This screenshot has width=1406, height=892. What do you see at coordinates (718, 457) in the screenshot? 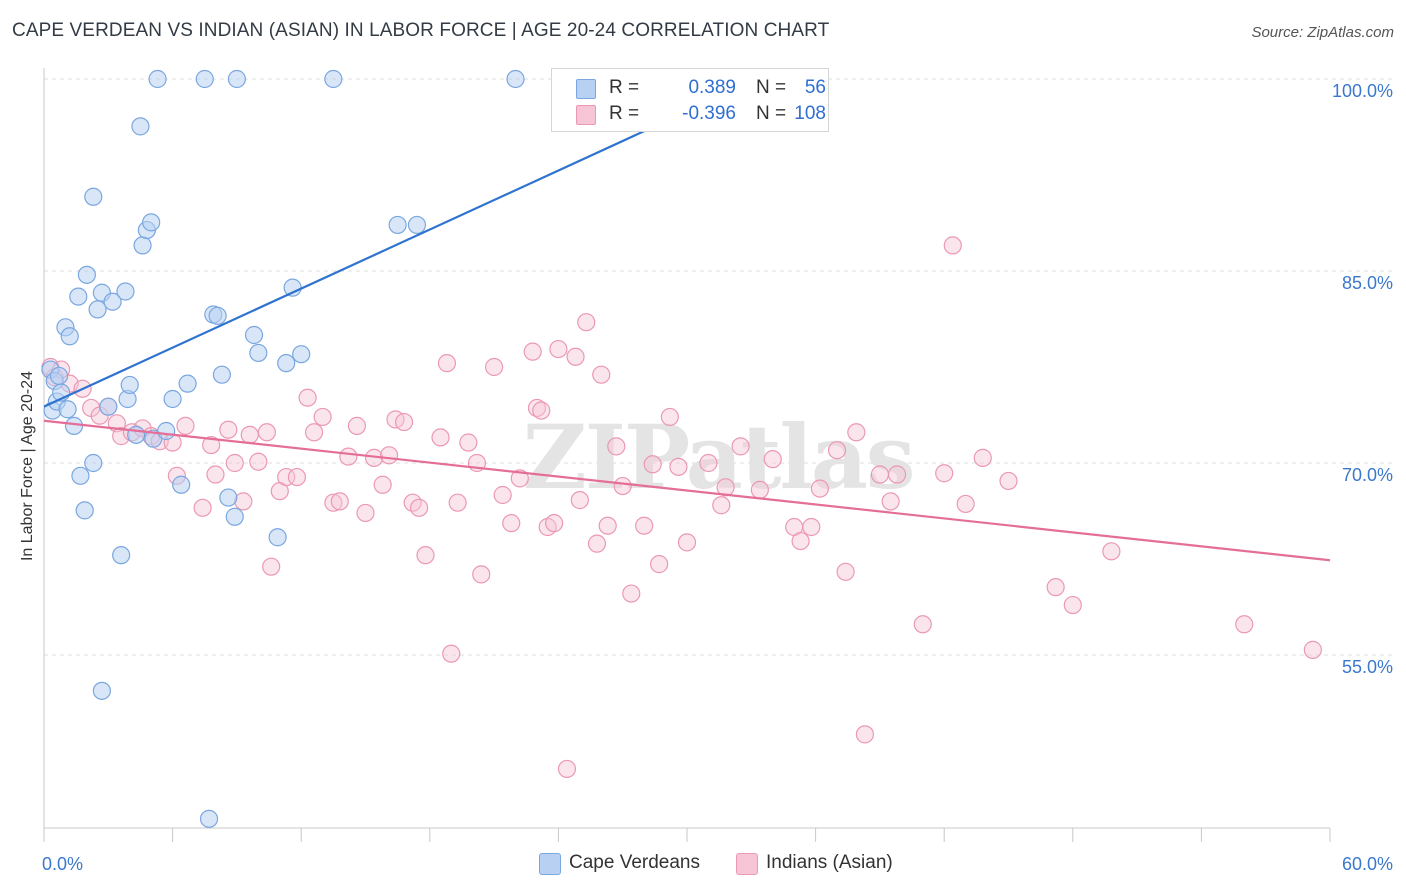
I see `watermark: ZIPatlas` at bounding box center [718, 457].